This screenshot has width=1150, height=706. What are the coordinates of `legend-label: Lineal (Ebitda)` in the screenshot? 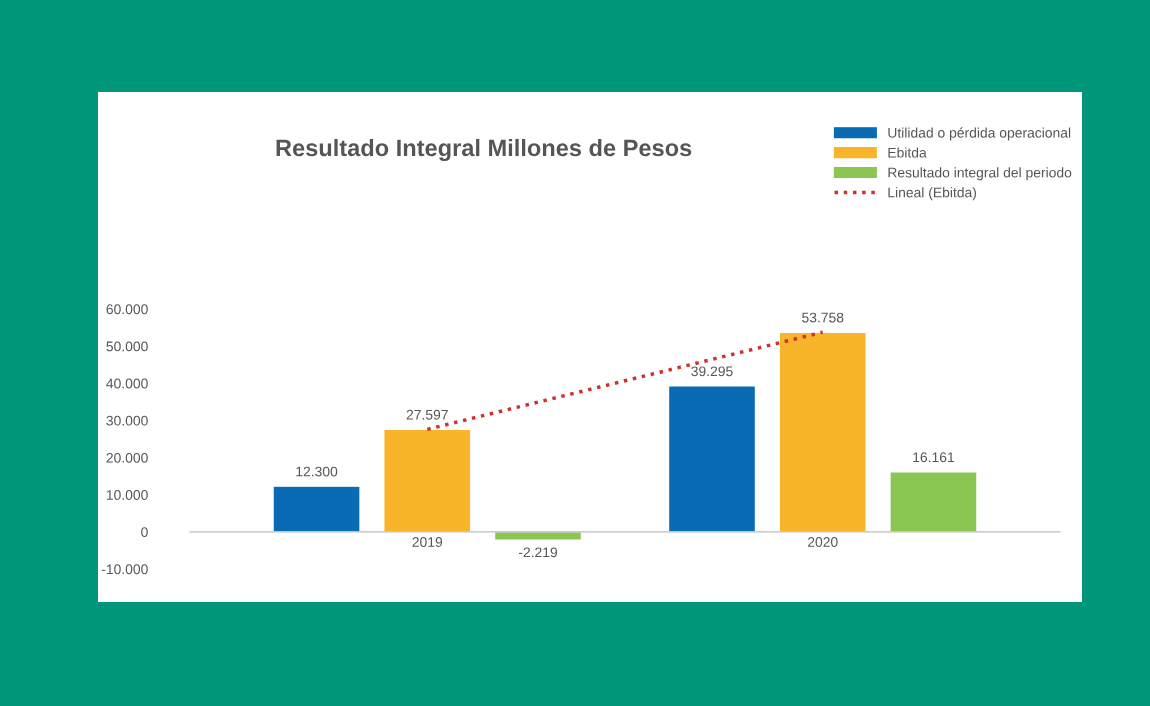 It's located at (932, 194).